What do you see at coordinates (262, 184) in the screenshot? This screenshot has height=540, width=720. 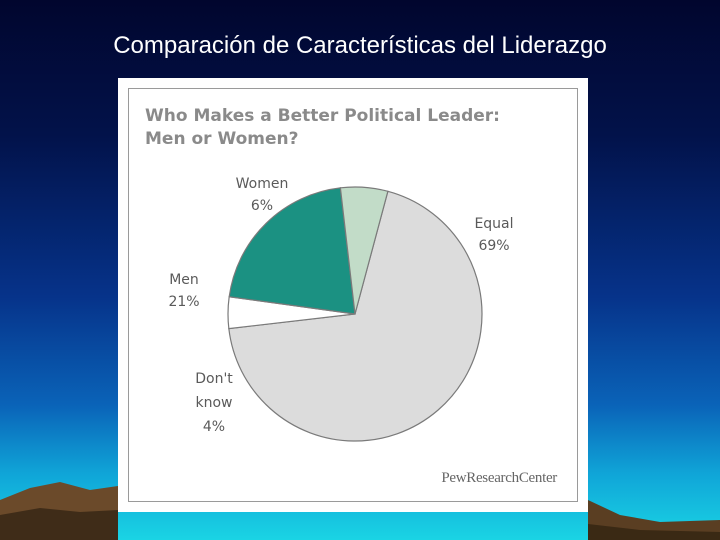 I see `slice-name-women: Women` at bounding box center [262, 184].